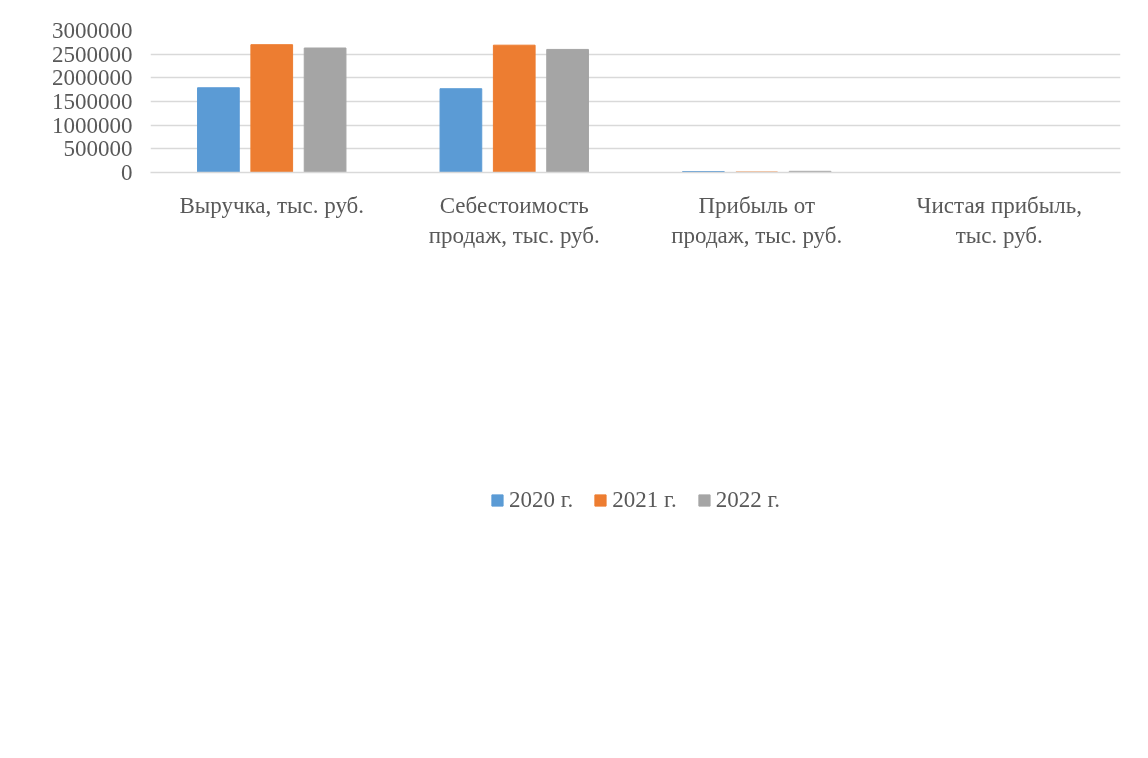 This screenshot has width=1148, height=758. What do you see at coordinates (999, 220) in the screenshot?
I see `x-tick-label: Чистая прибыль, тыс. руб.` at bounding box center [999, 220].